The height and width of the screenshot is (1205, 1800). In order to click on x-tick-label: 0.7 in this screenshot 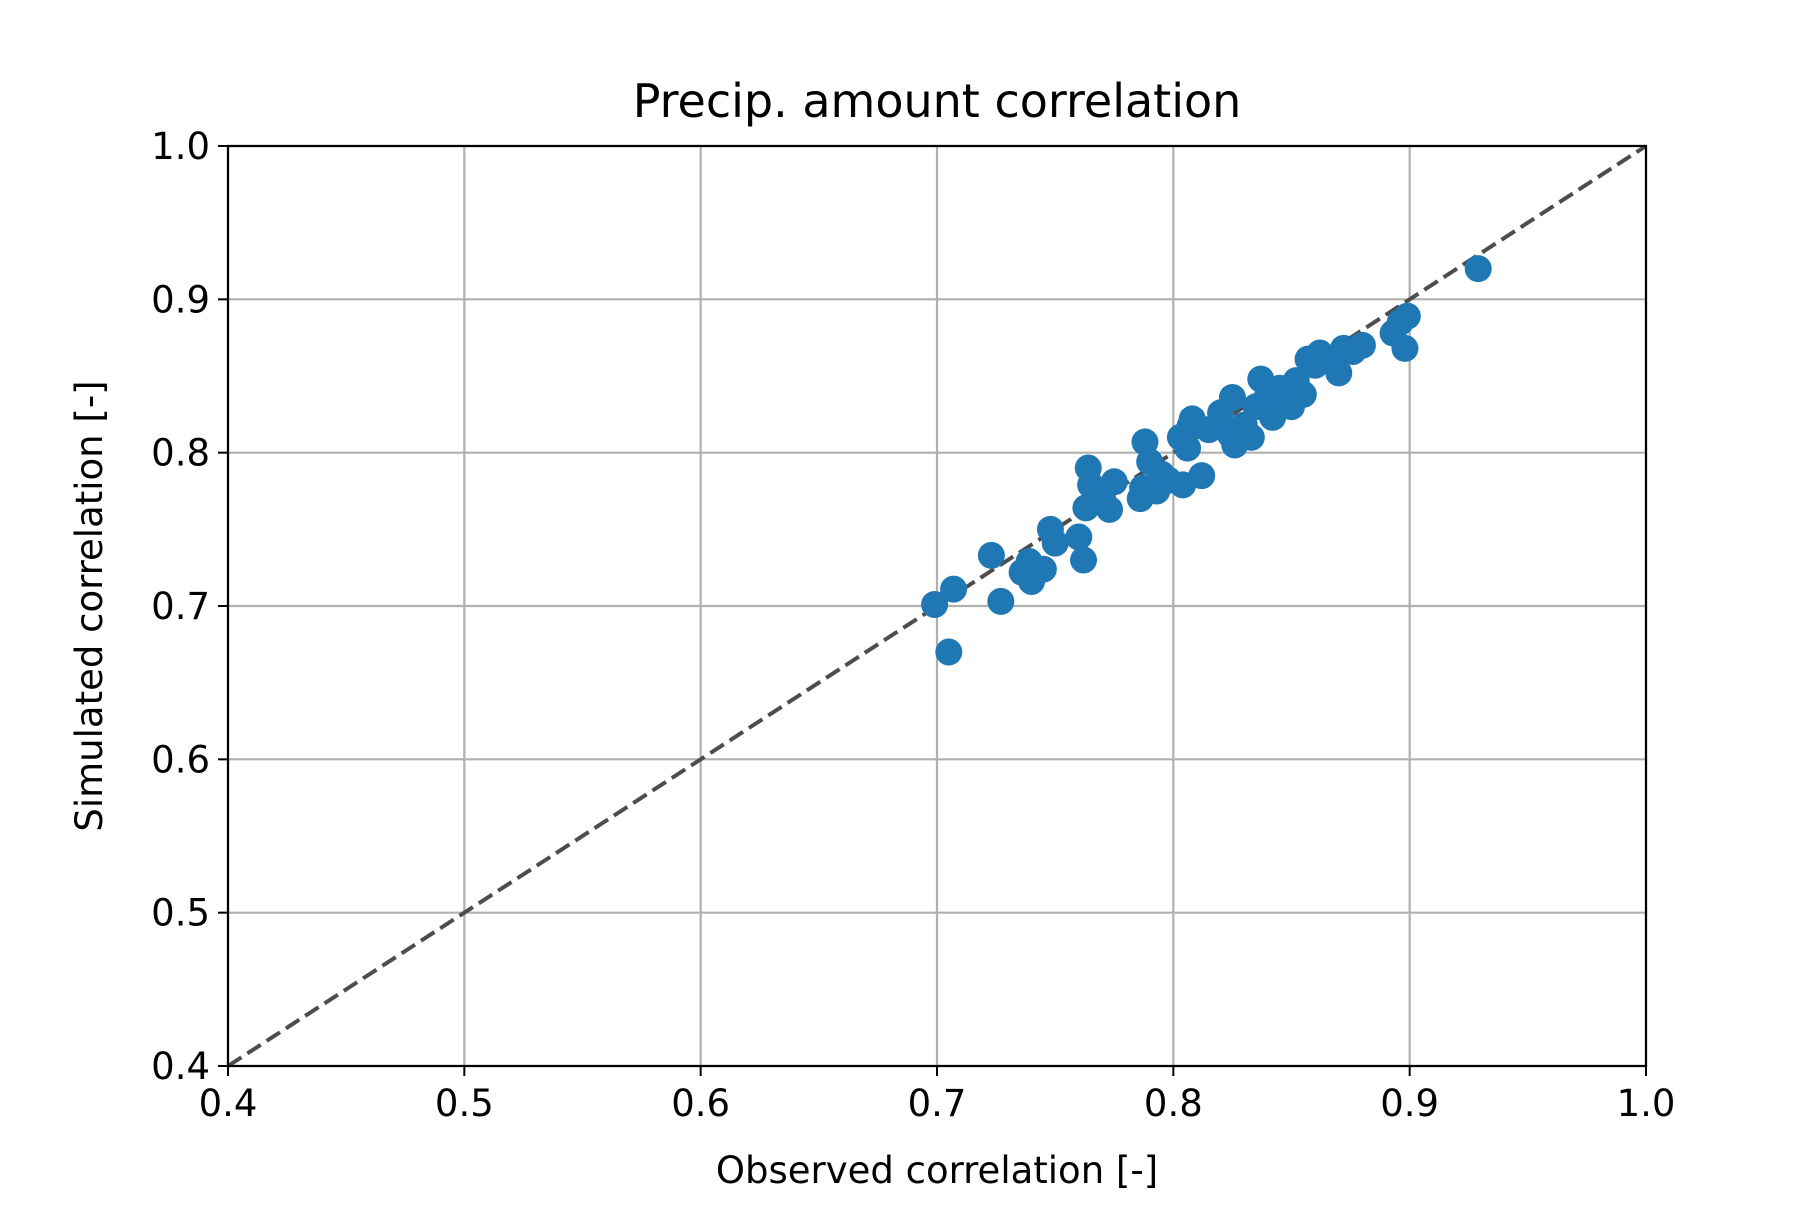, I will do `click(937, 1103)`.